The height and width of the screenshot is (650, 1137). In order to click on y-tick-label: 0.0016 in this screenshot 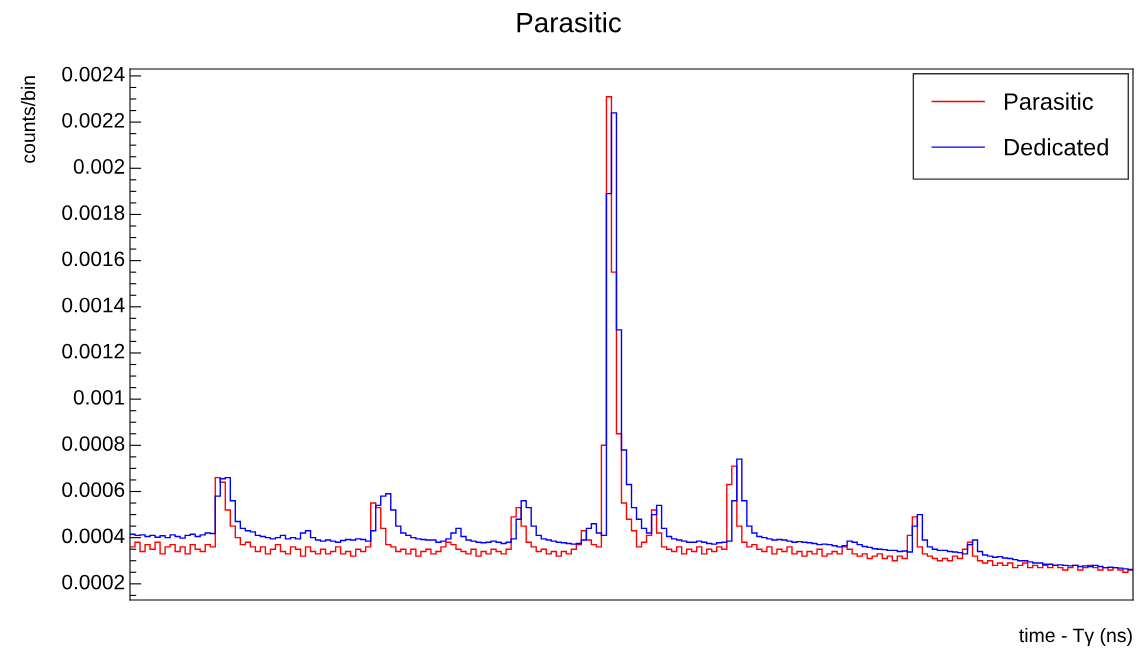, I will do `click(93, 259)`.